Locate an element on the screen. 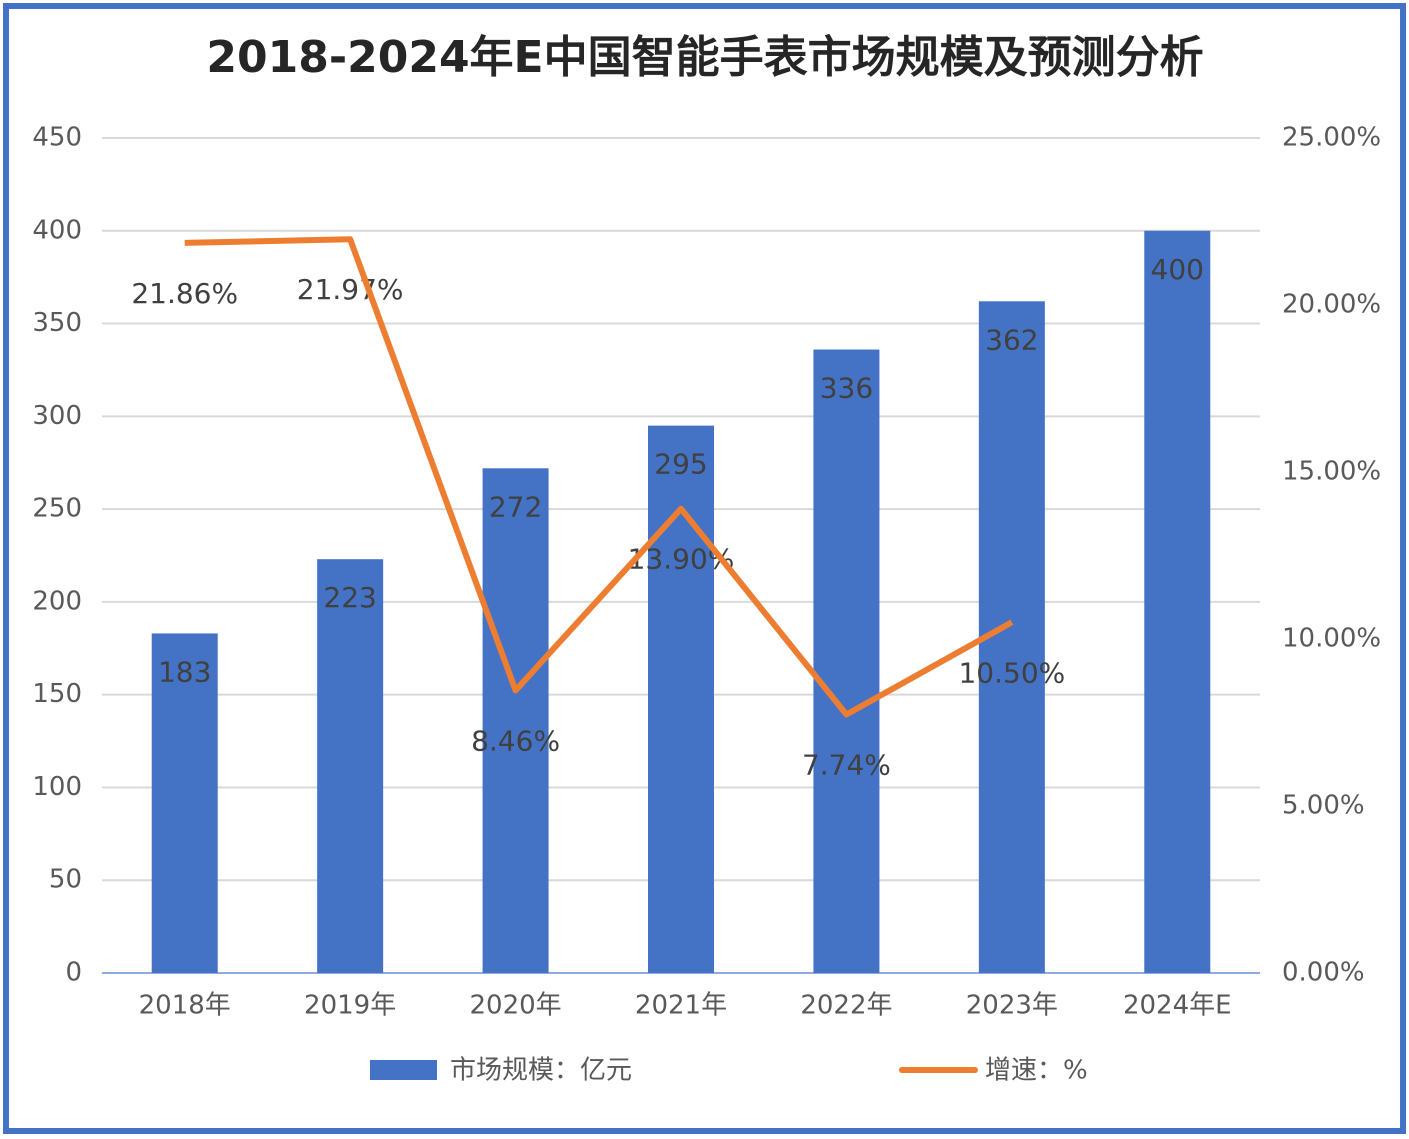 This screenshot has width=1409, height=1139. y-tick-label: 350 is located at coordinates (57, 323).